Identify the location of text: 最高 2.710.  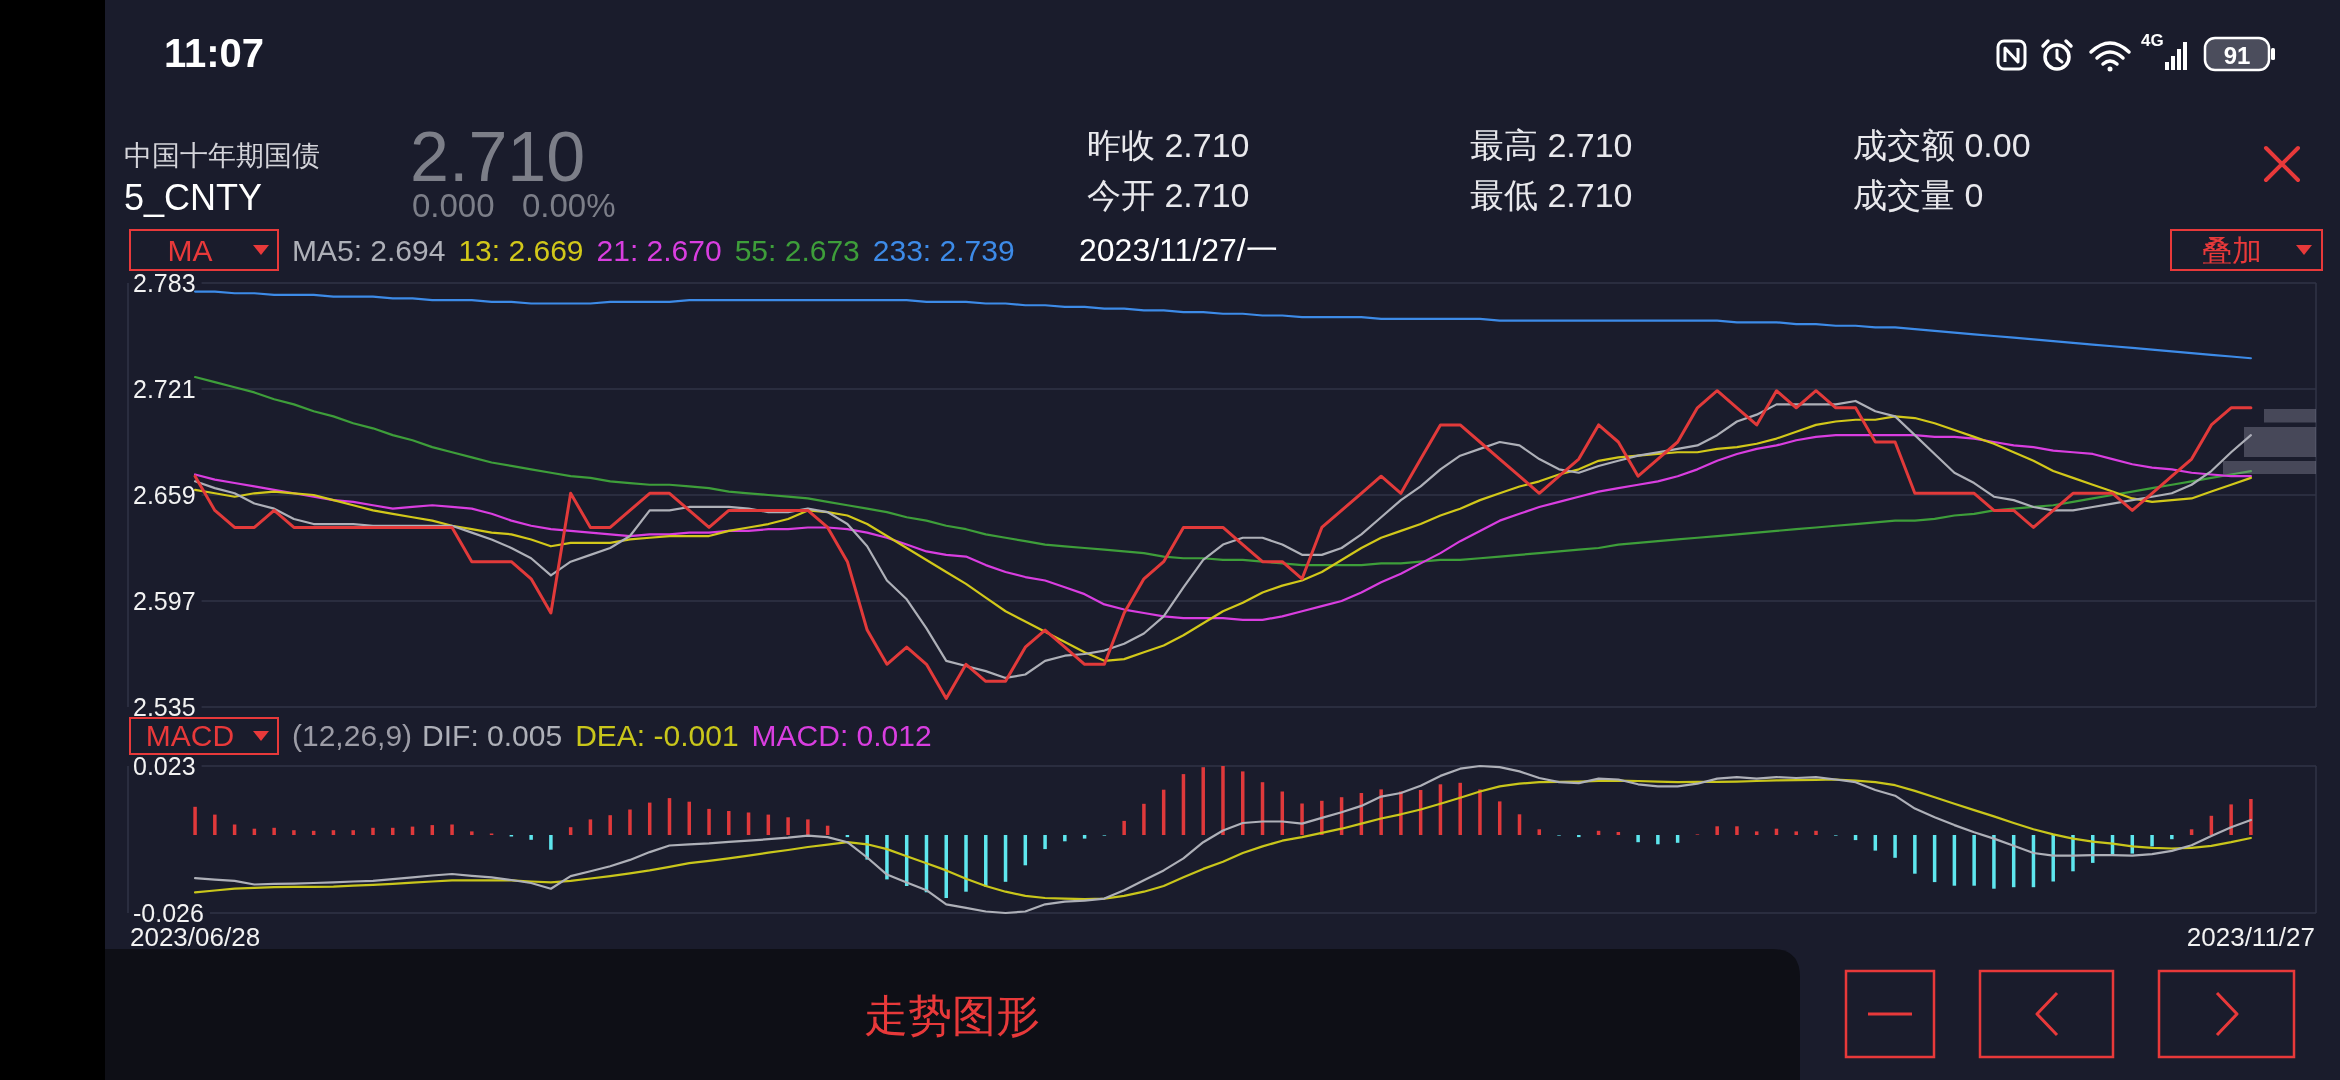
(1551, 145).